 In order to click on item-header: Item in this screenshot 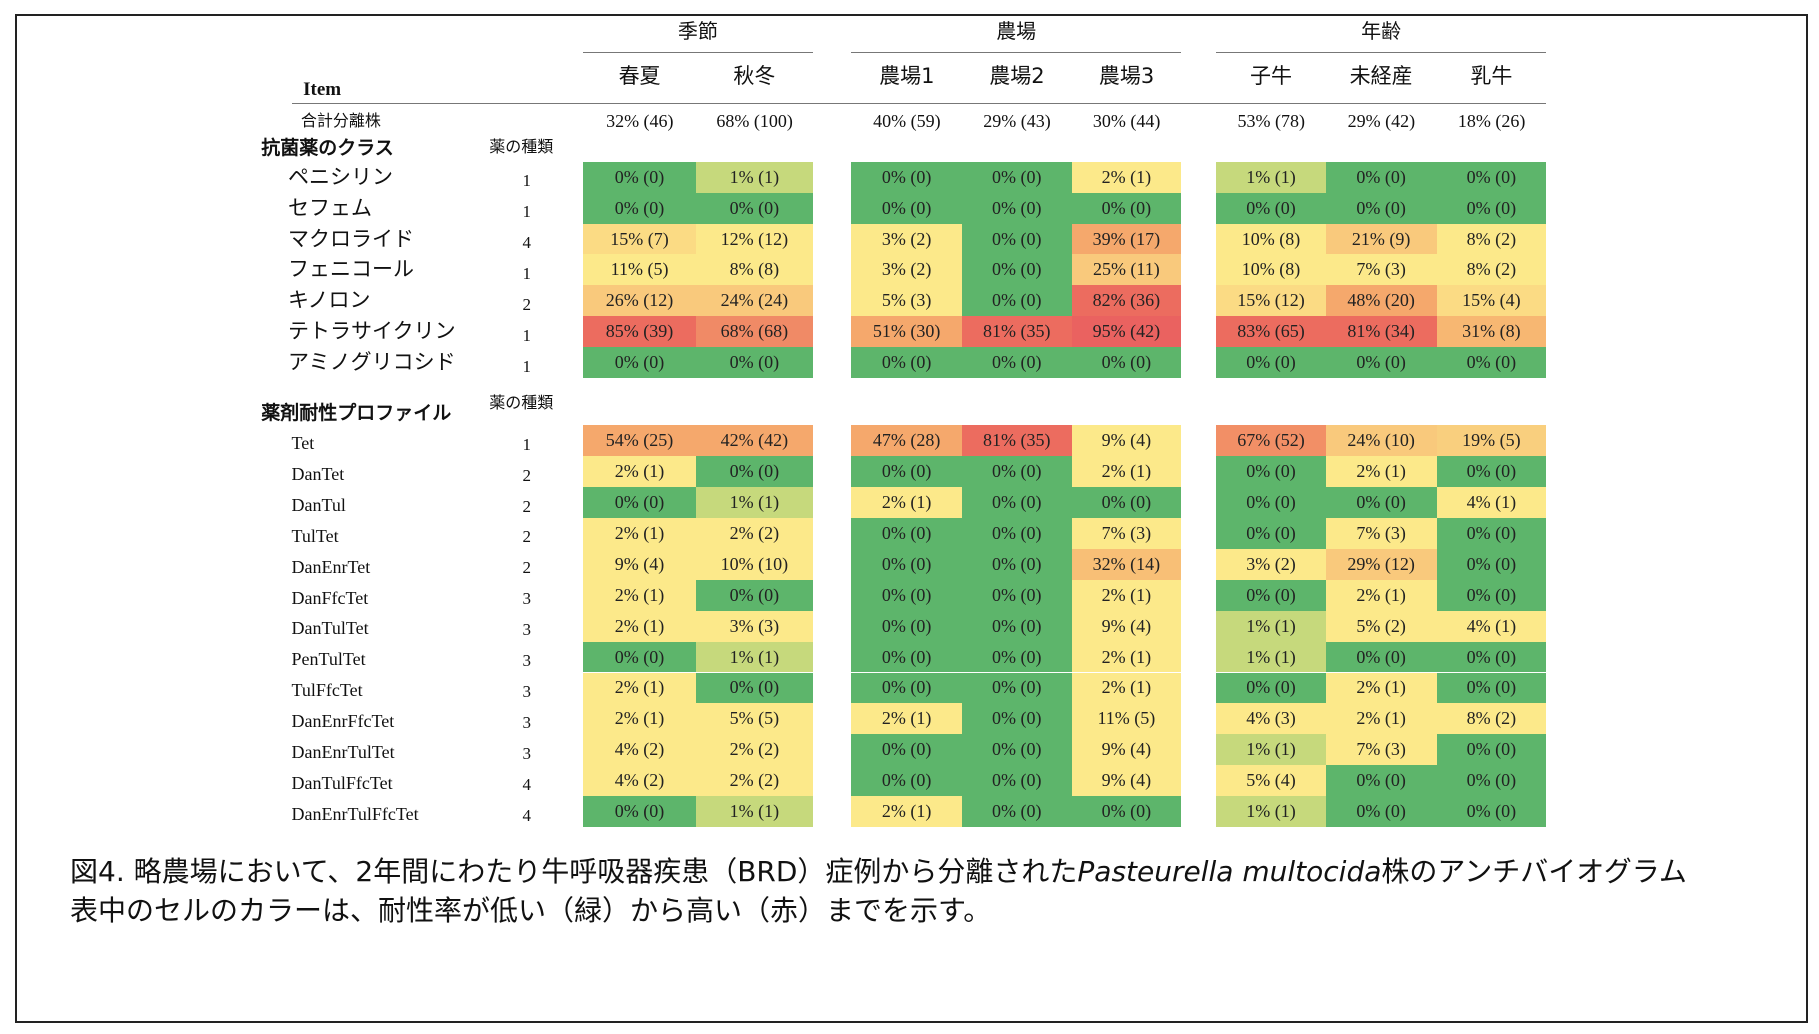, I will do `click(322, 90)`.